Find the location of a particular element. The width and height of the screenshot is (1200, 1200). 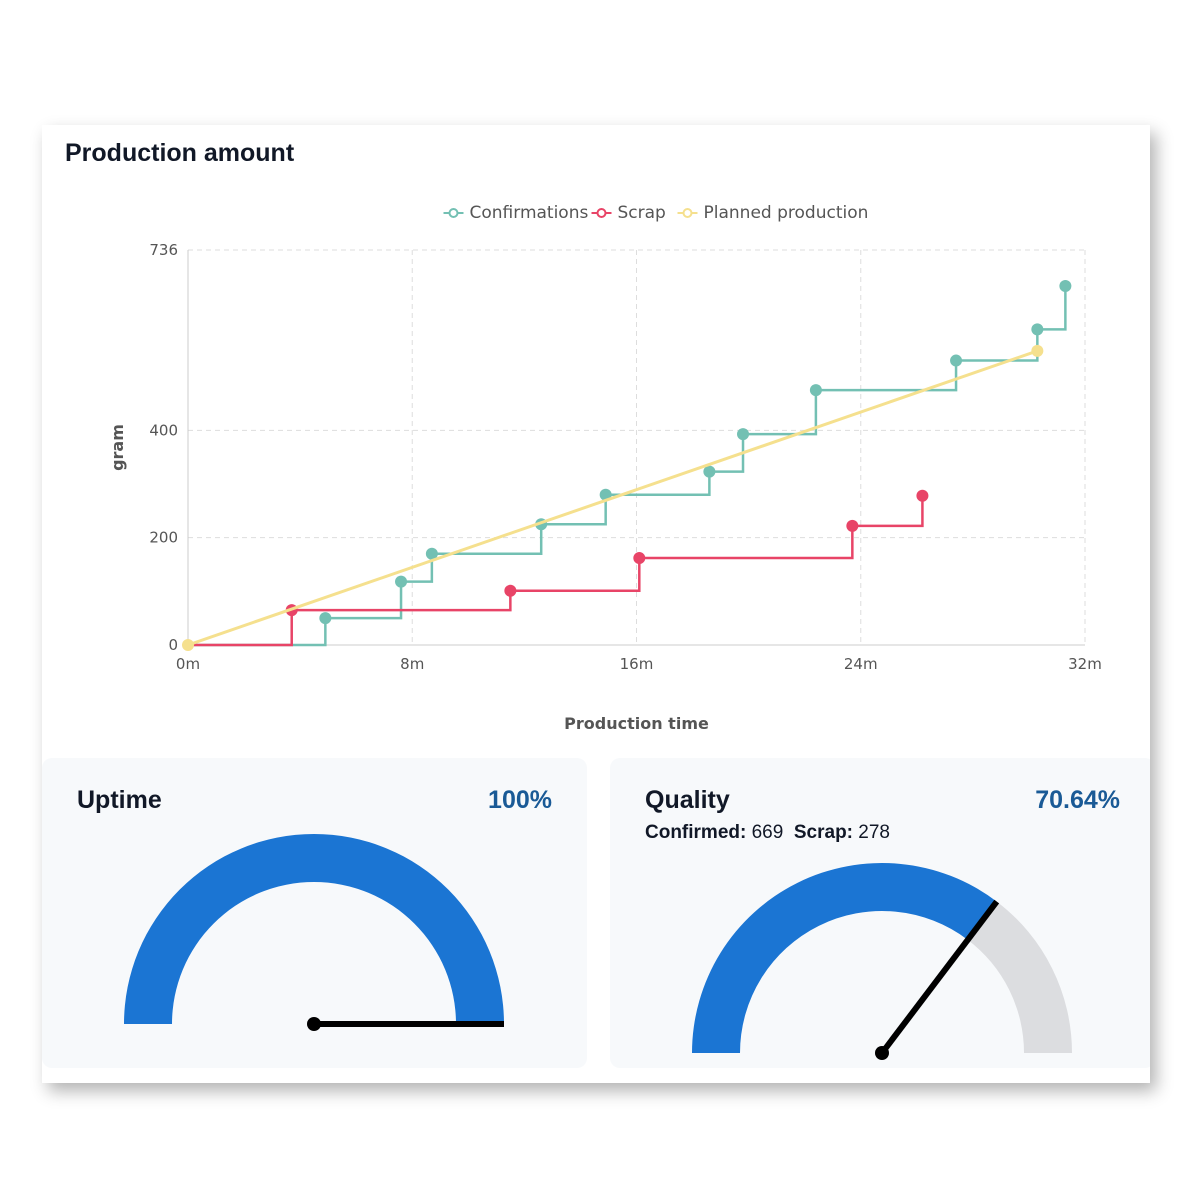

gauge-needle is located at coordinates (939, 977).